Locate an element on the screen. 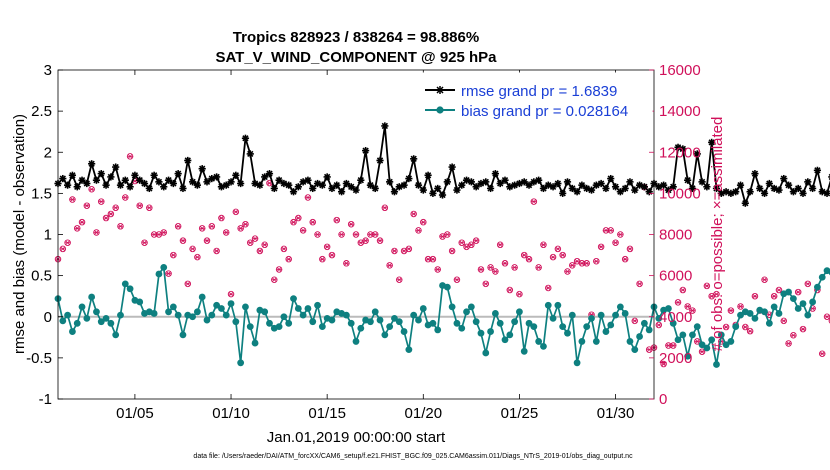  left-y-tick-label: 3 is located at coordinates (48, 70).